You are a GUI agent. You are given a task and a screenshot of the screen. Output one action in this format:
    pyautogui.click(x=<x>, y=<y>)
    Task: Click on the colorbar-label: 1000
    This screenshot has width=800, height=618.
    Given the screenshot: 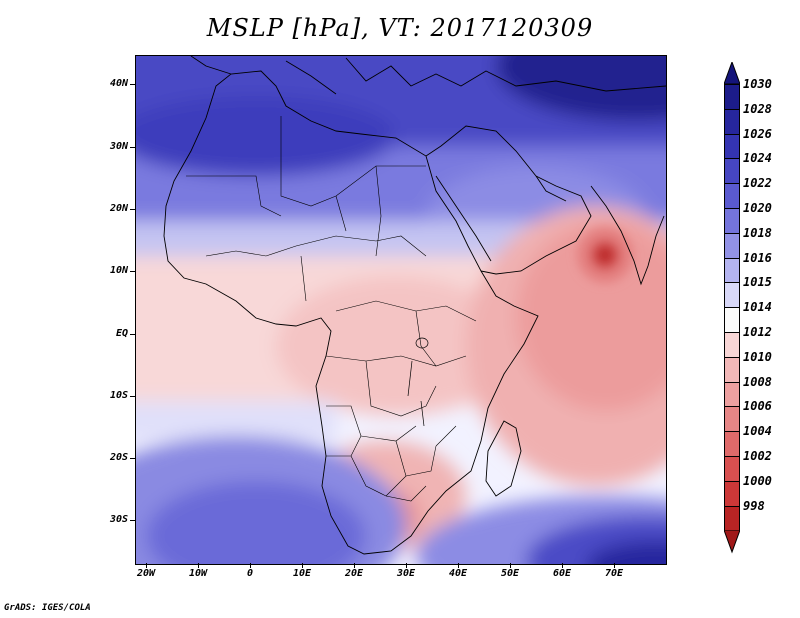 What is the action you would take?
    pyautogui.click(x=757, y=480)
    